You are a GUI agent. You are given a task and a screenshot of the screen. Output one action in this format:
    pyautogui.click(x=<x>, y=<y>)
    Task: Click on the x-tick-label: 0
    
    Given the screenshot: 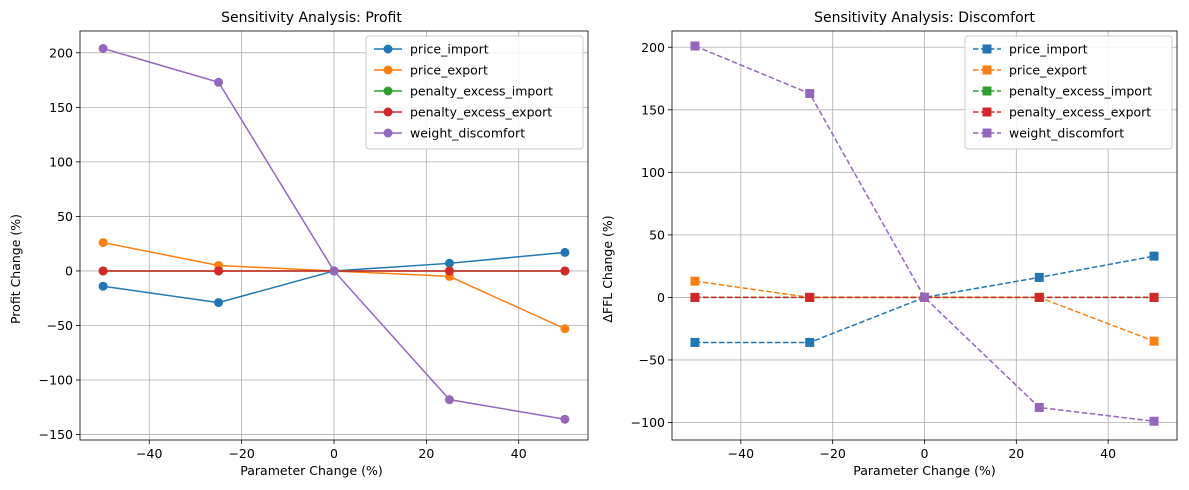 What is the action you would take?
    pyautogui.click(x=334, y=453)
    